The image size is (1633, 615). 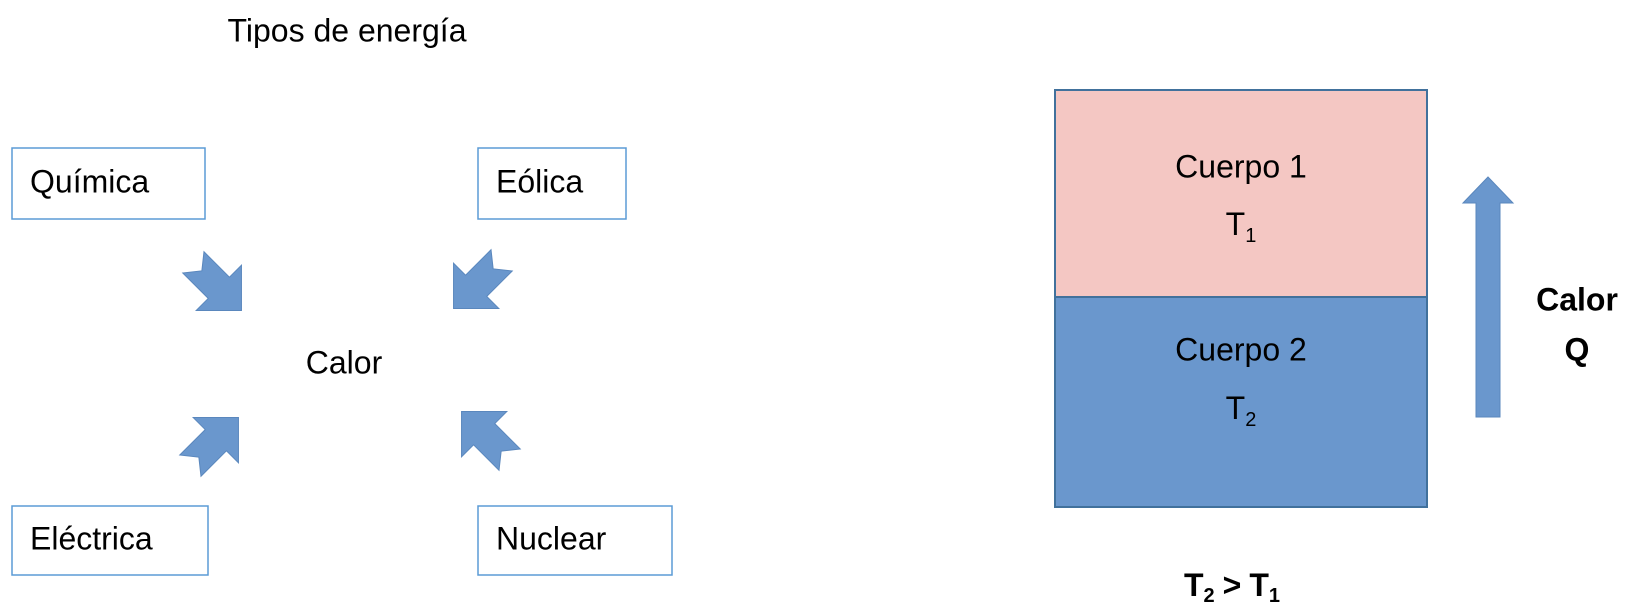 I want to click on source-label: Química, so click(x=89, y=181).